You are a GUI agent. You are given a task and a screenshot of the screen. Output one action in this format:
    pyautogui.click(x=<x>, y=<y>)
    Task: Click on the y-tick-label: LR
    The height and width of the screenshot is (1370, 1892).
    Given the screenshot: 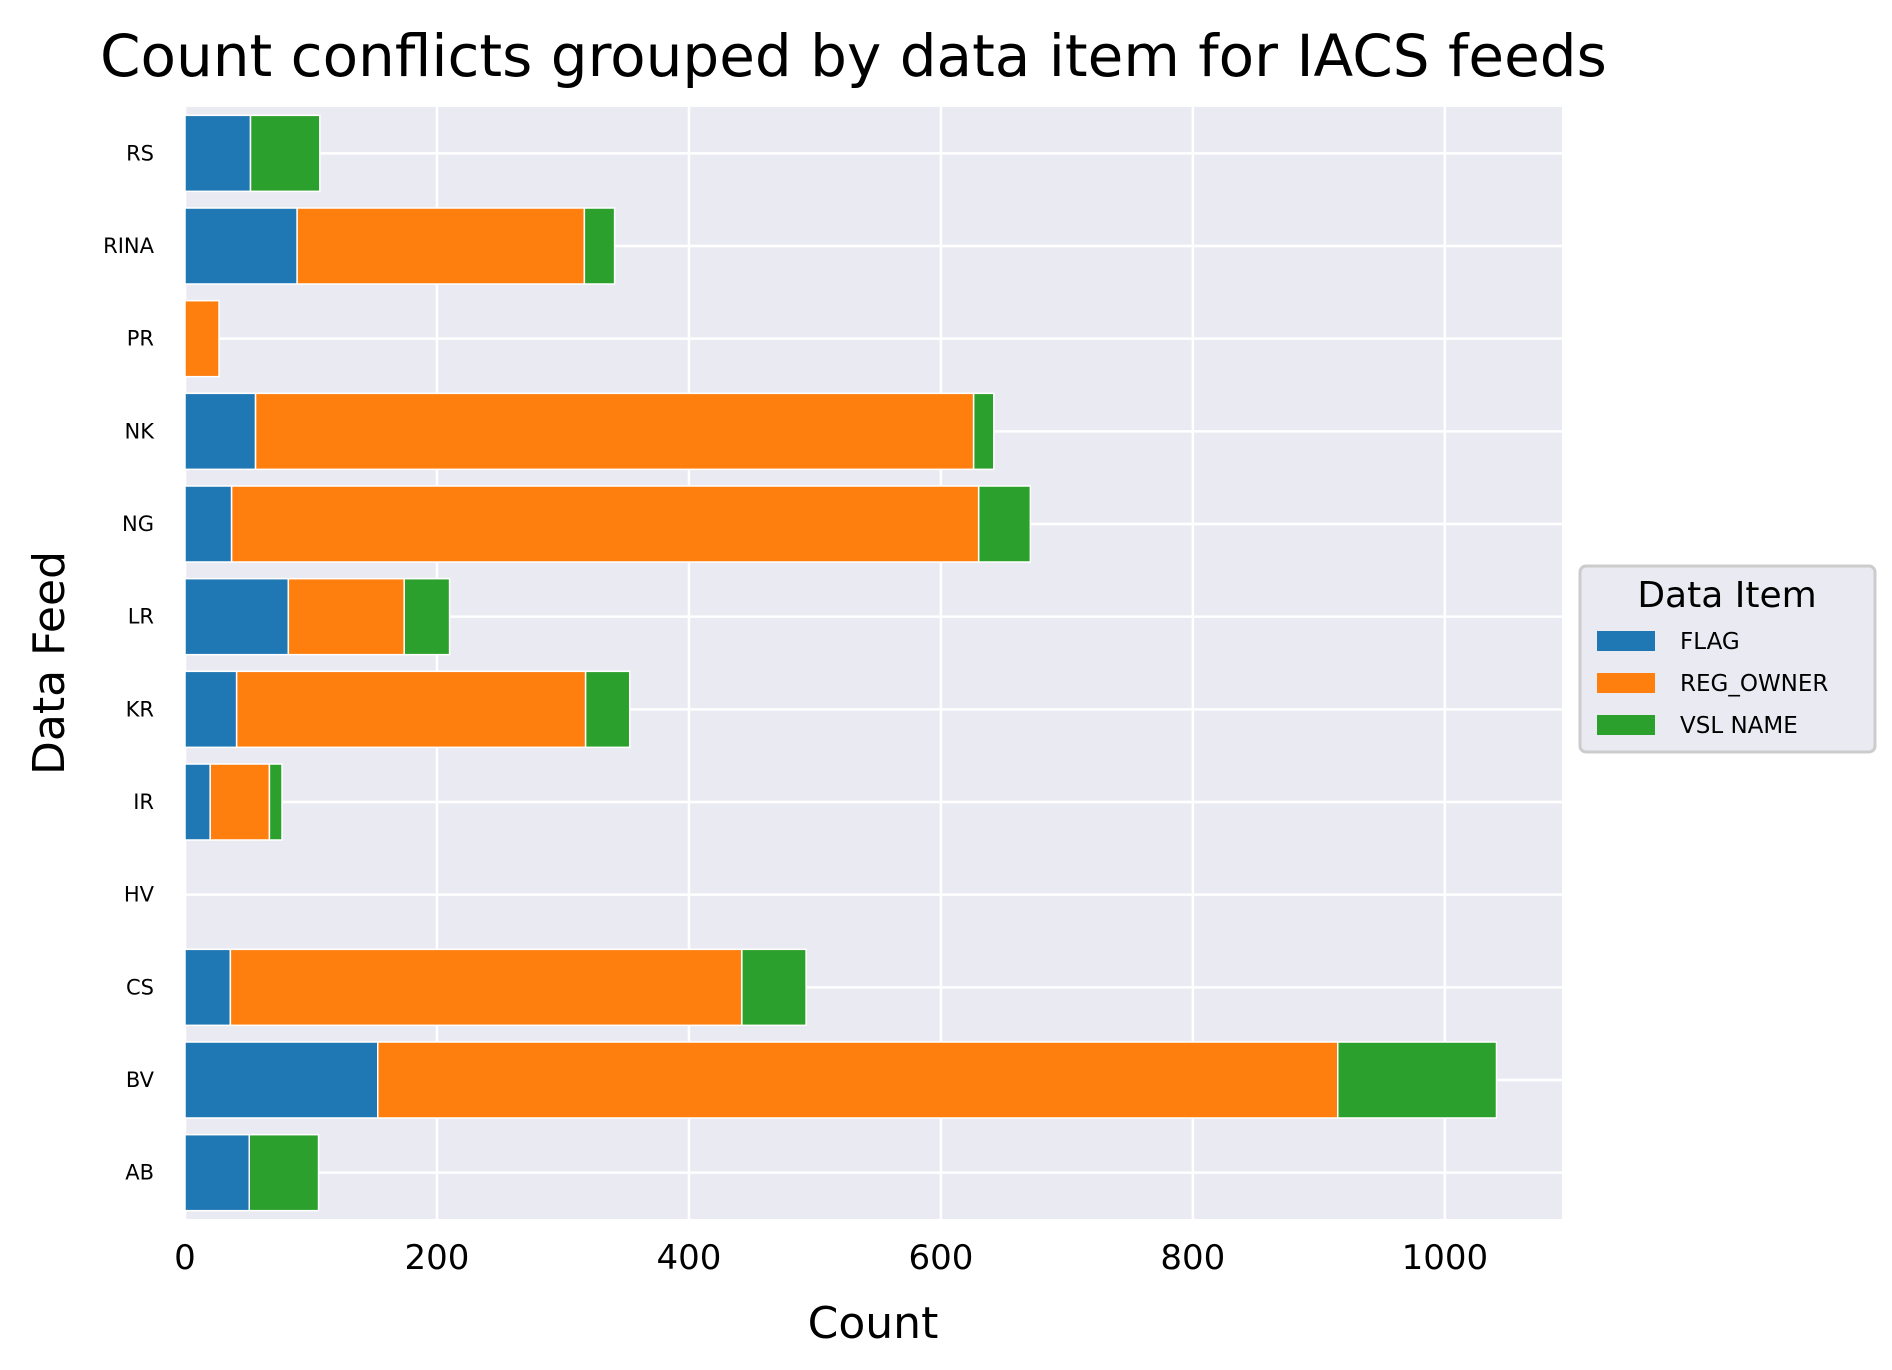 What is the action you would take?
    pyautogui.click(x=141, y=617)
    